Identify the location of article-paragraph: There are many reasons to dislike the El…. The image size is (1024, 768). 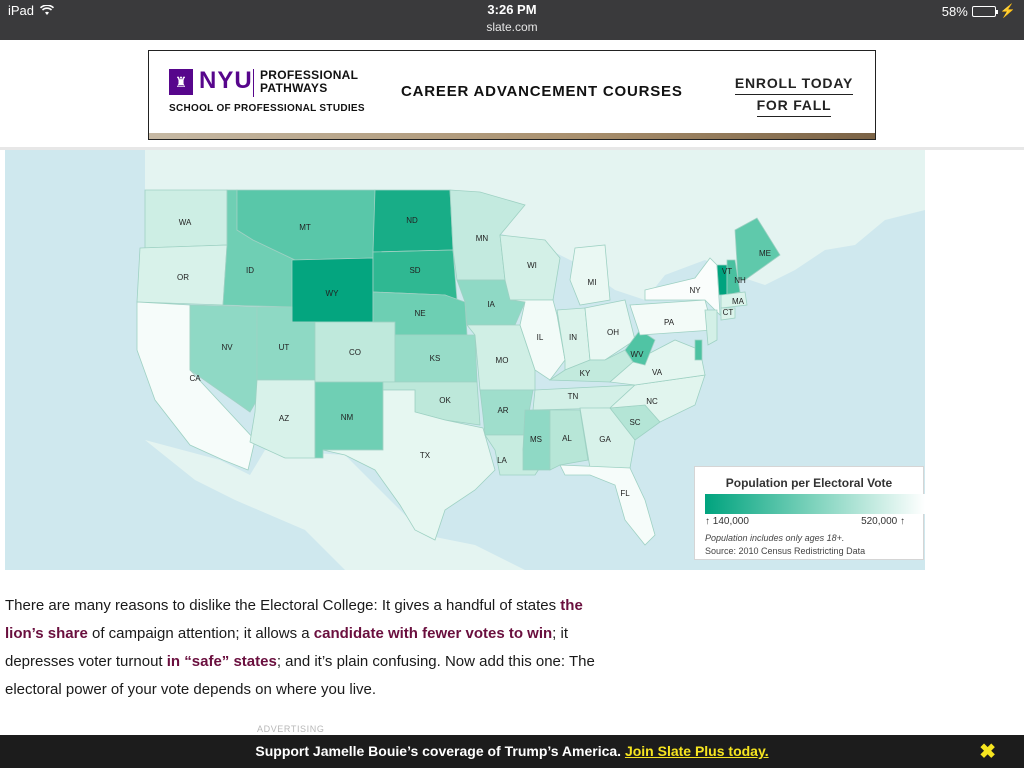
(305, 648).